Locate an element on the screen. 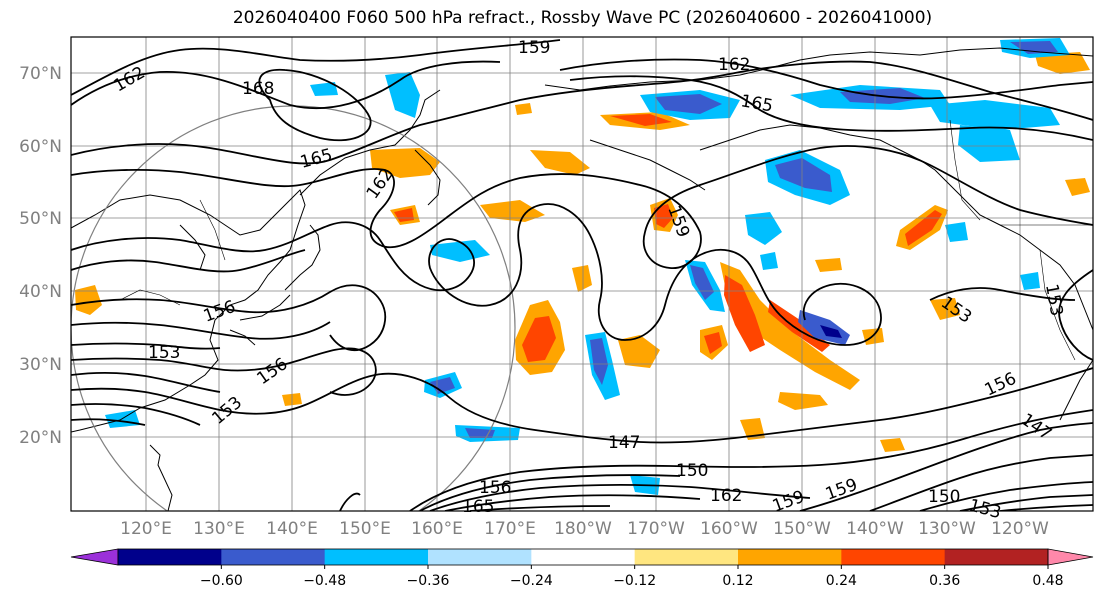 The image size is (1105, 604). colorbar-tick-label: 0.24 is located at coordinates (841, 581).